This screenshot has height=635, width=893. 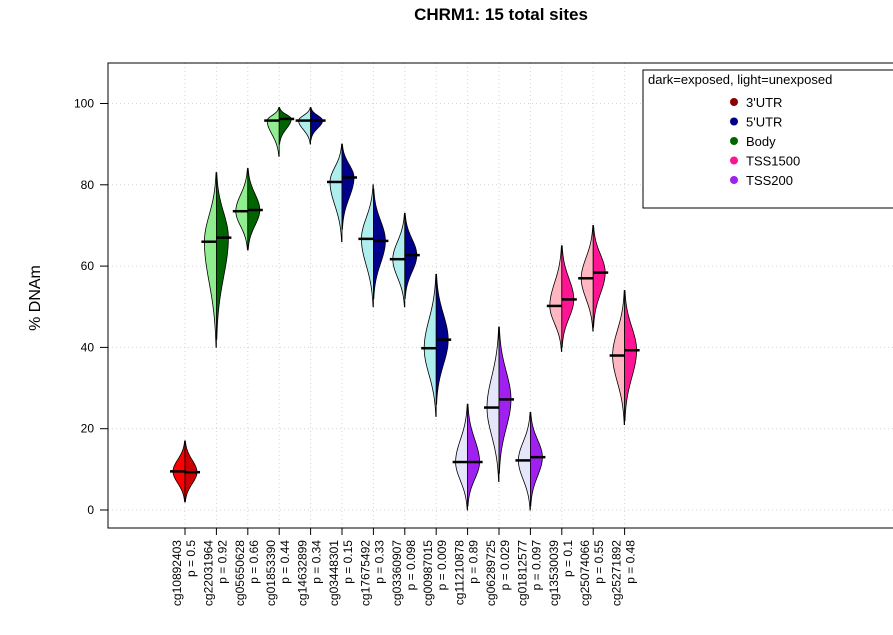 I want to click on violin-cg25074066, so click(x=593, y=278).